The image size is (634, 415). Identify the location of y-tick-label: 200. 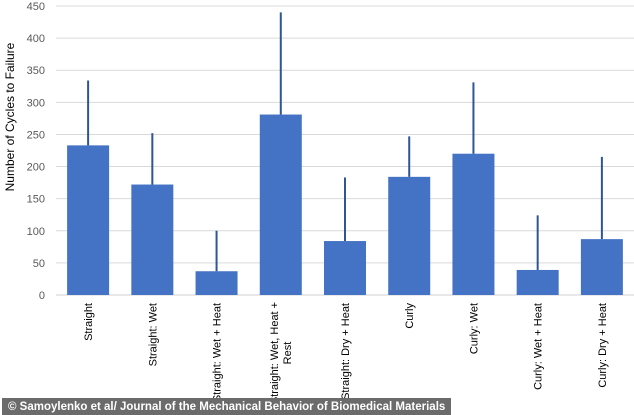
(36, 168).